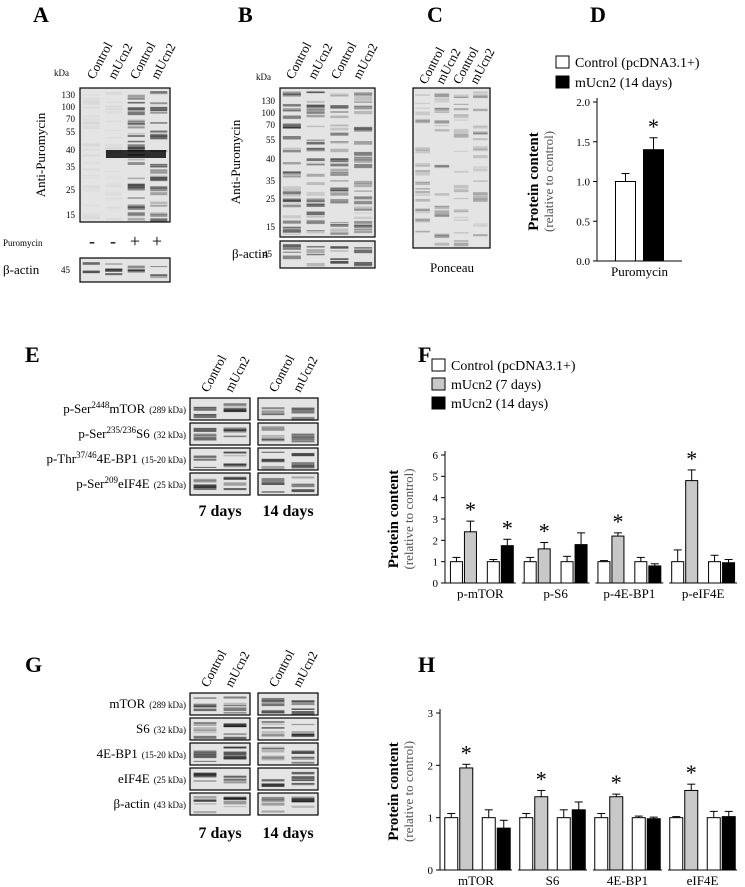 Image resolution: width=745 pixels, height=887 pixels. Describe the element at coordinates (703, 880) in the screenshot. I see `x-tick-label: eIF4E` at that location.